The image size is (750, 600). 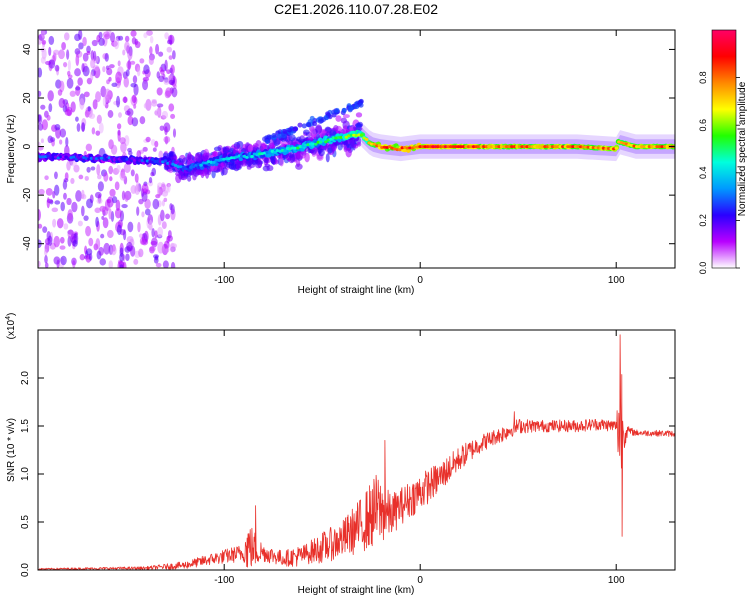 What do you see at coordinates (703, 125) in the screenshot?
I see `colorbar-tick-label: 0.6` at bounding box center [703, 125].